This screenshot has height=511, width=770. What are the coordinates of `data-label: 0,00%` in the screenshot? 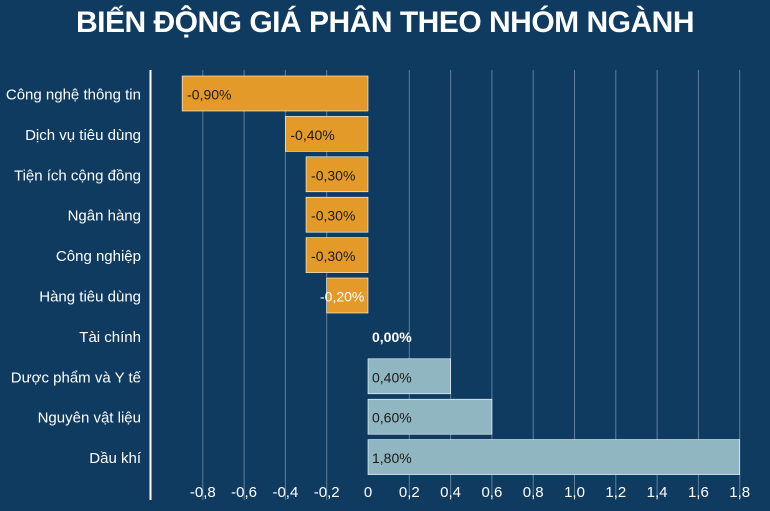 It's located at (392, 337).